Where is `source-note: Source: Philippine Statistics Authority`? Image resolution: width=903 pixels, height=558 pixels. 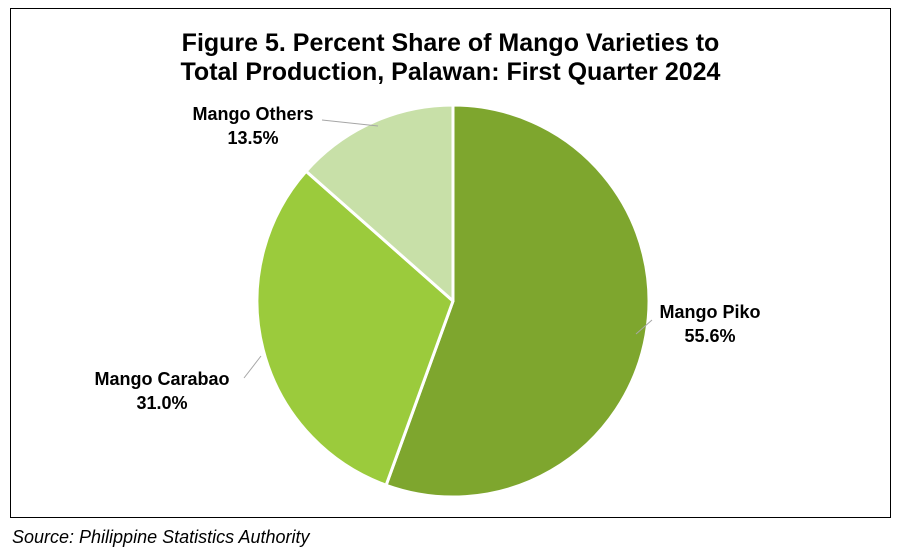 source-note: Source: Philippine Statistics Authority is located at coordinates (161, 537).